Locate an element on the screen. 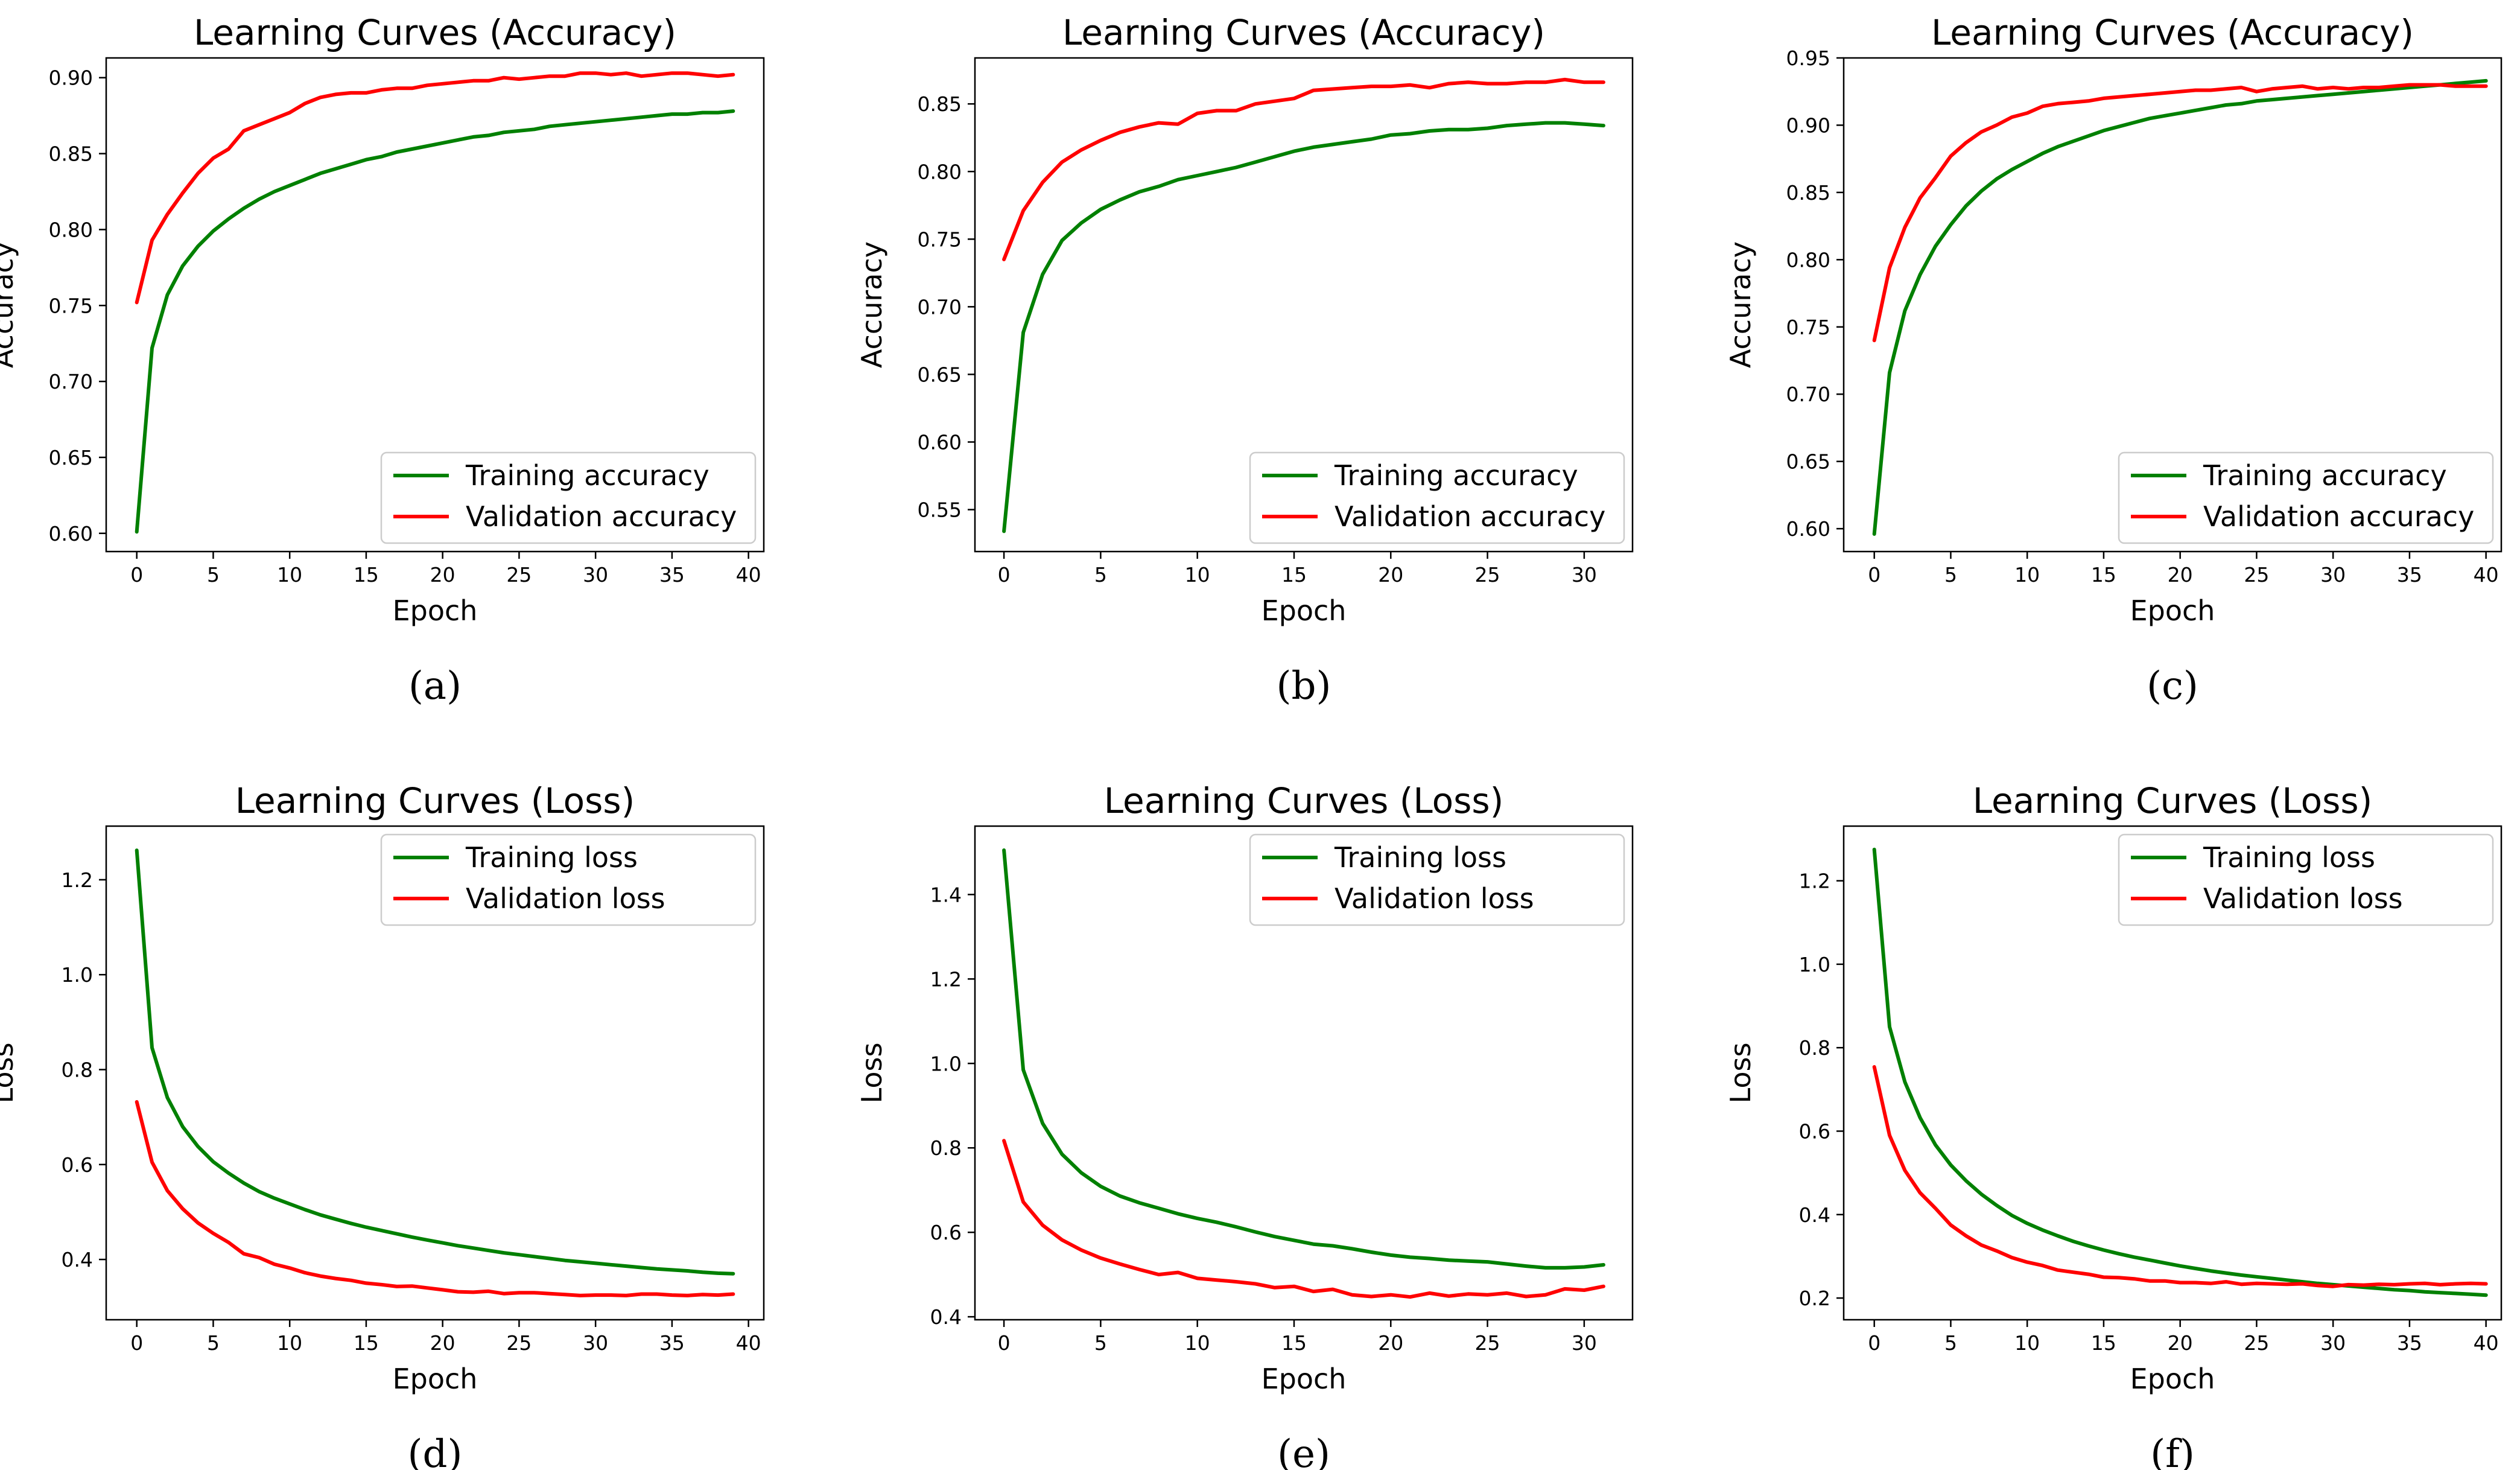  y-tick-label: 0.95 is located at coordinates (1808, 58).